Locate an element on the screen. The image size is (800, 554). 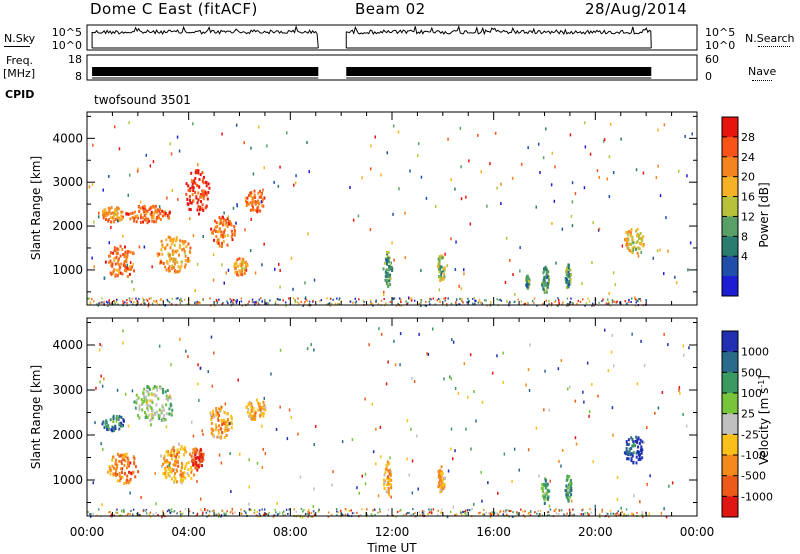
nave-dots is located at coordinates (762, 80).